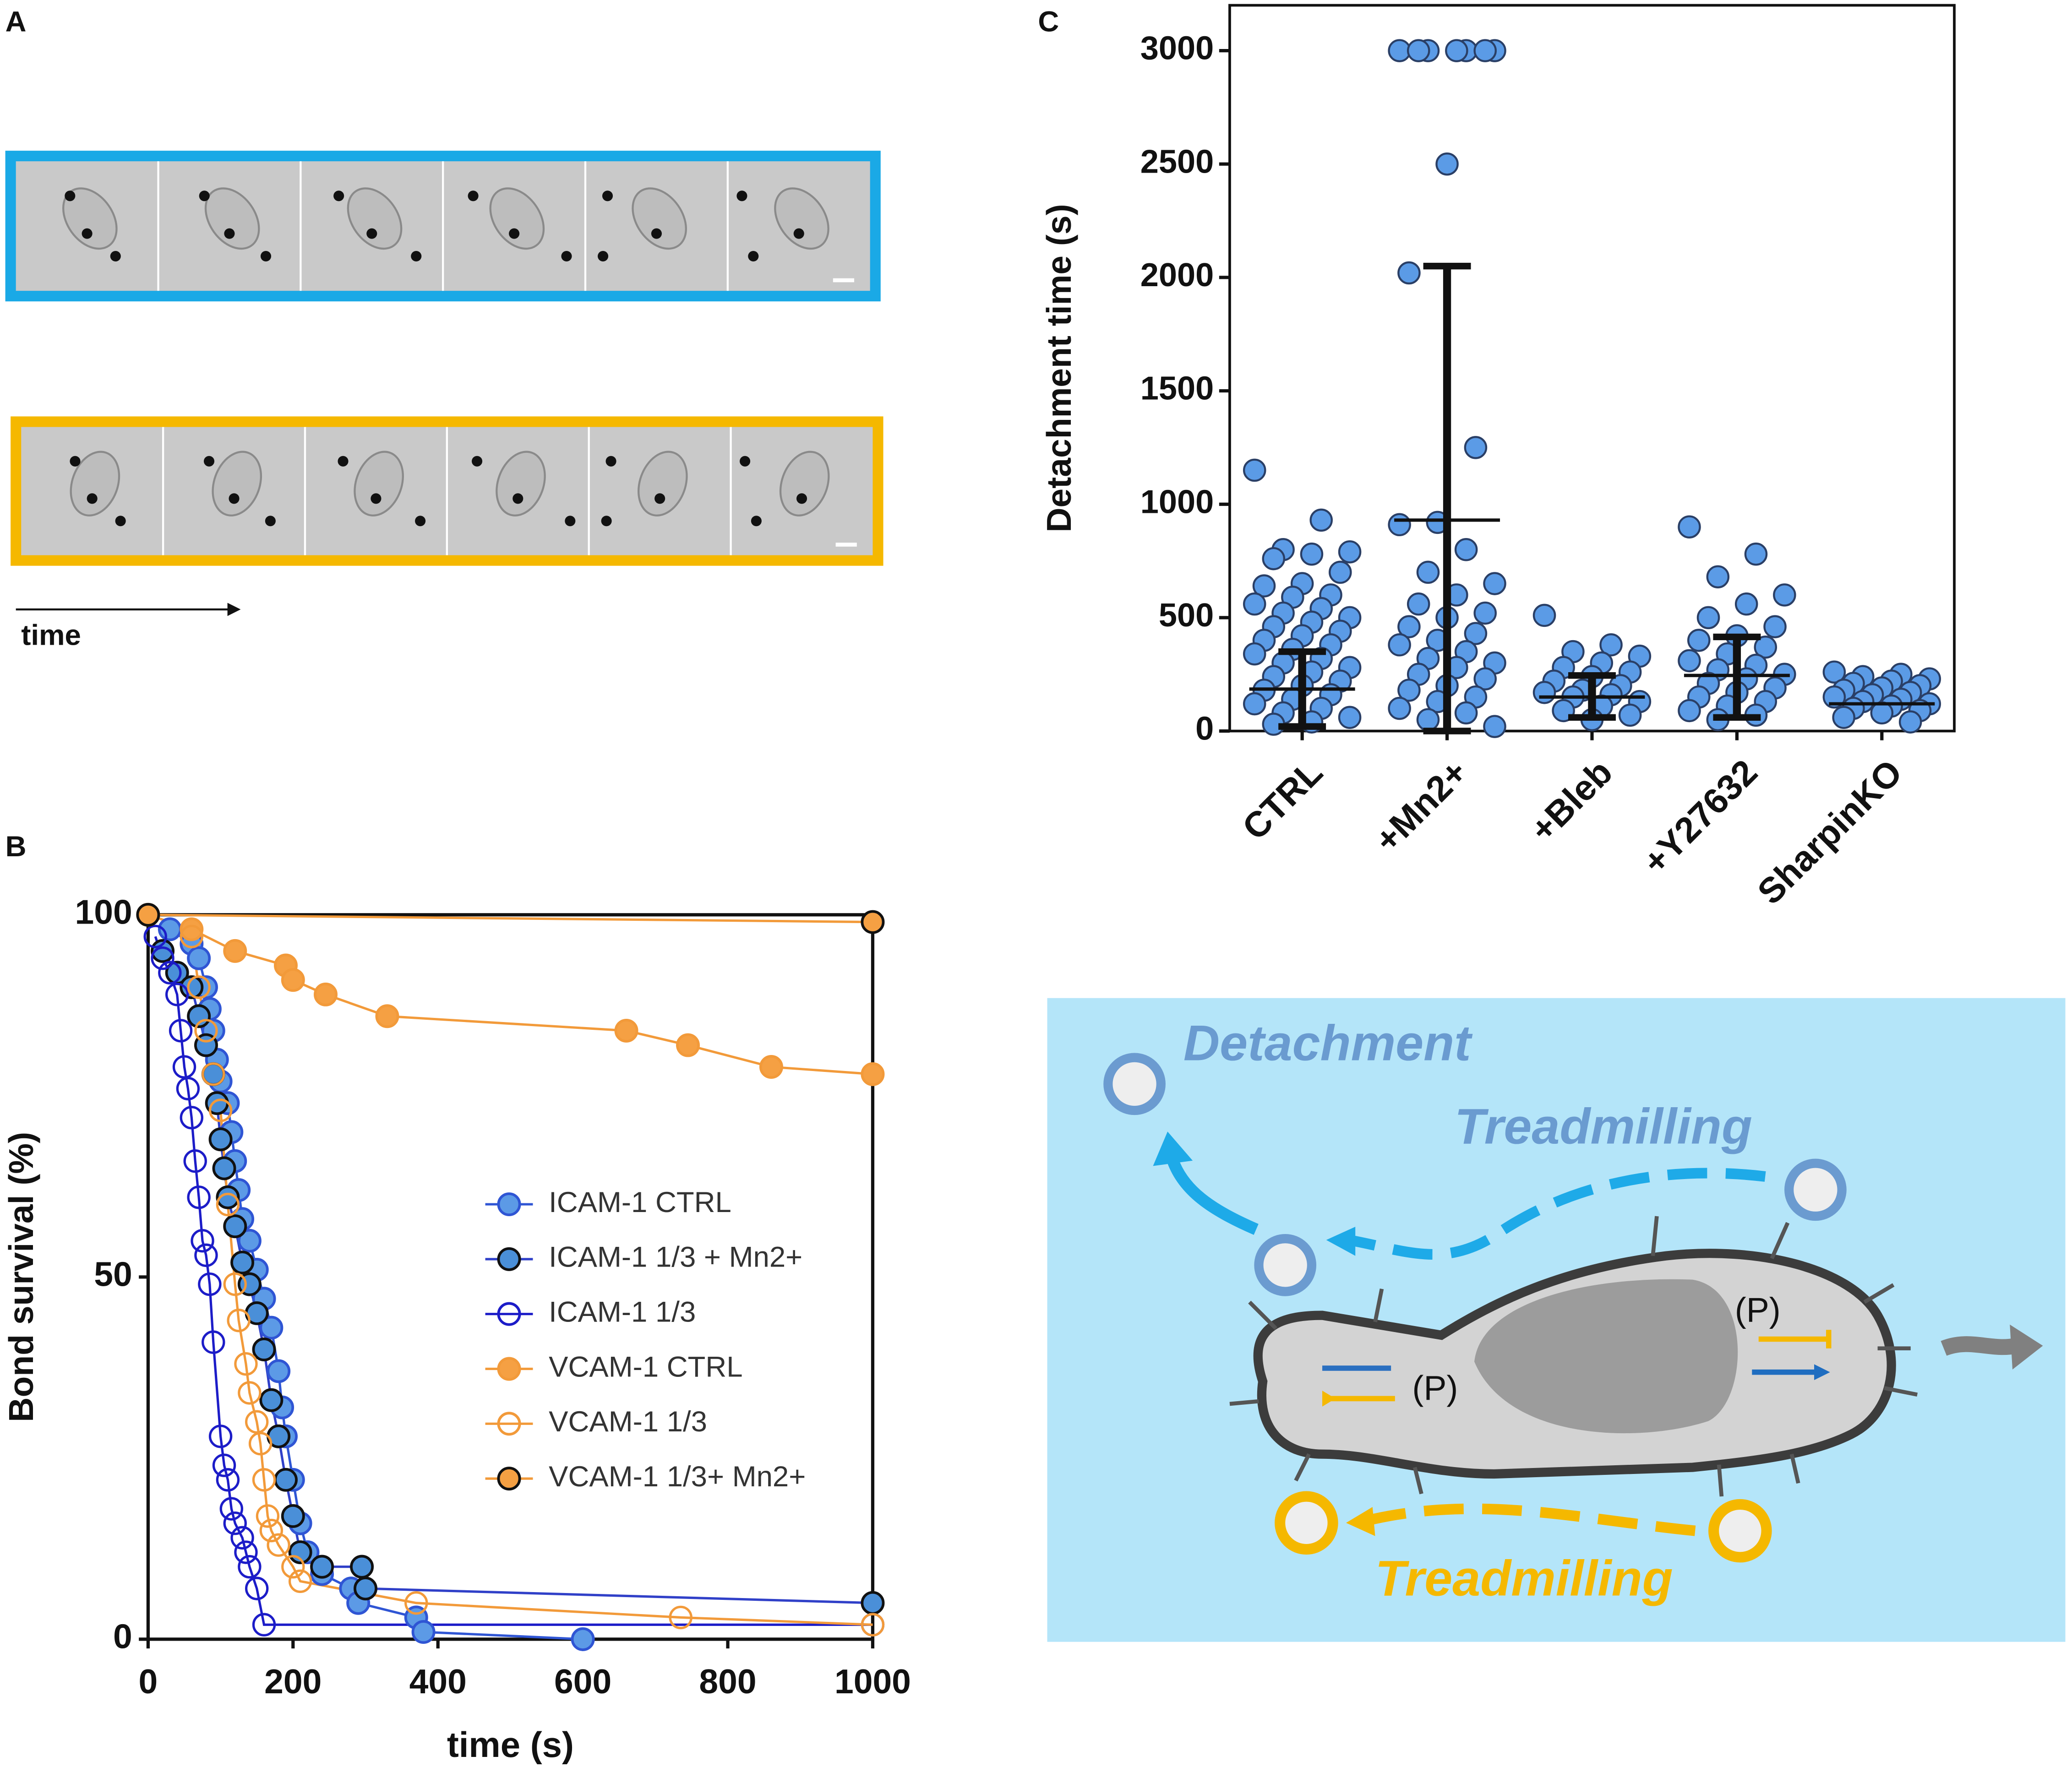 This screenshot has height=1778, width=2072. What do you see at coordinates (1557, 1214) in the screenshot?
I see `treadmill-path` at bounding box center [1557, 1214].